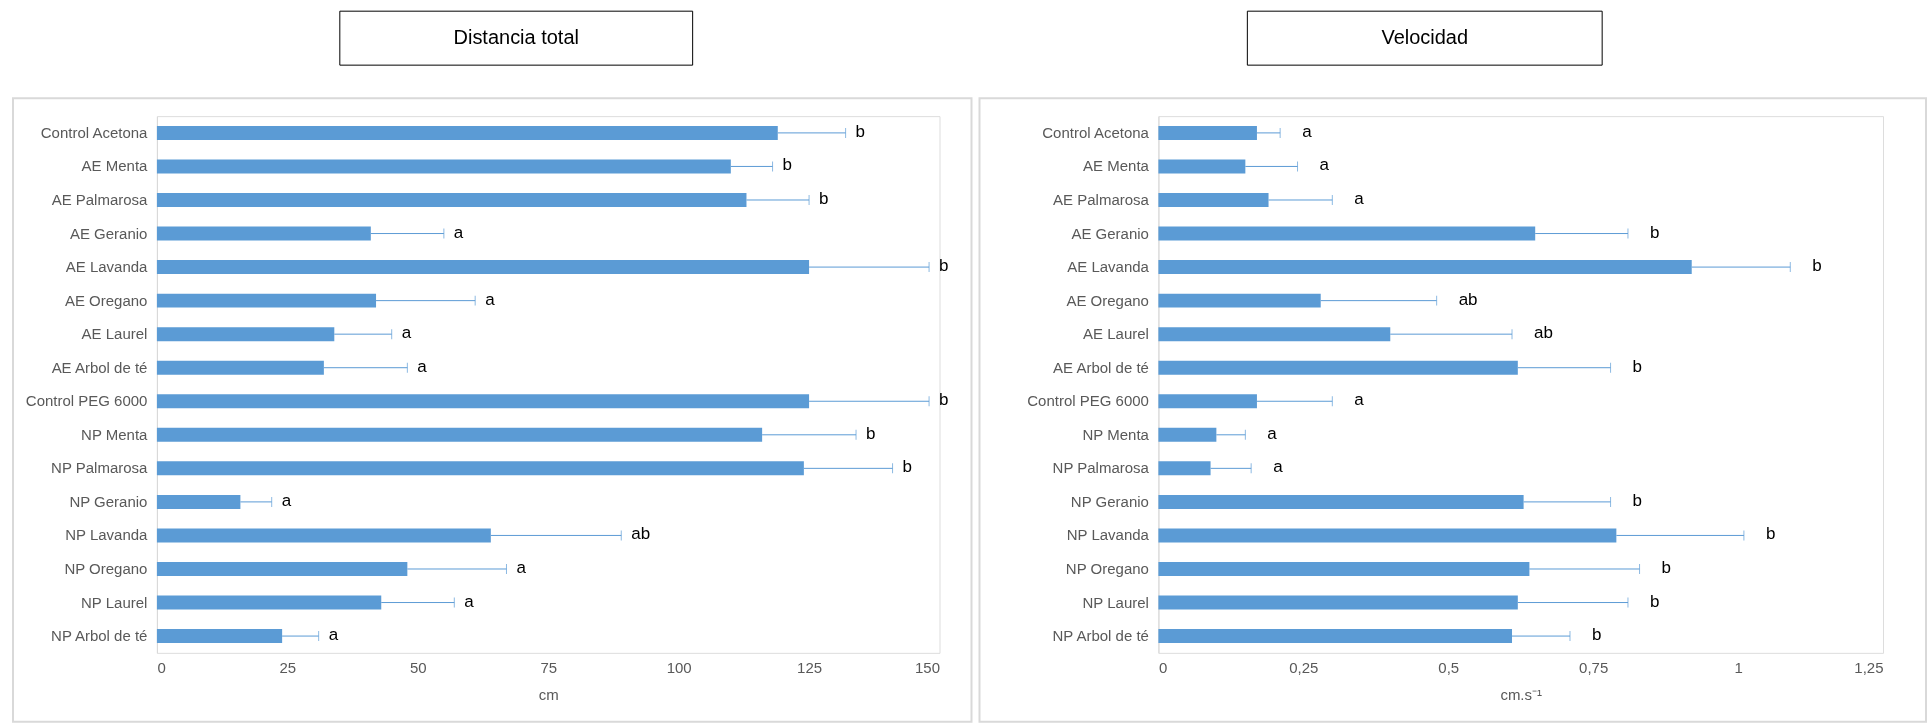 This screenshot has width=1930, height=724. What do you see at coordinates (928, 668) in the screenshot?
I see `x-tick-label: 150` at bounding box center [928, 668].